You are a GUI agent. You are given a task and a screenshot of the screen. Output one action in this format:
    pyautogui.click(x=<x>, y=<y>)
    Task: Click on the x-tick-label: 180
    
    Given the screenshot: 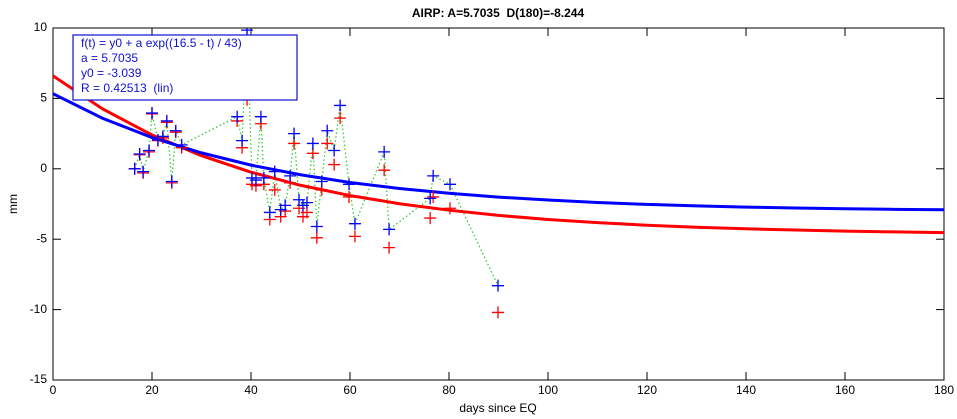 What is the action you would take?
    pyautogui.click(x=944, y=390)
    